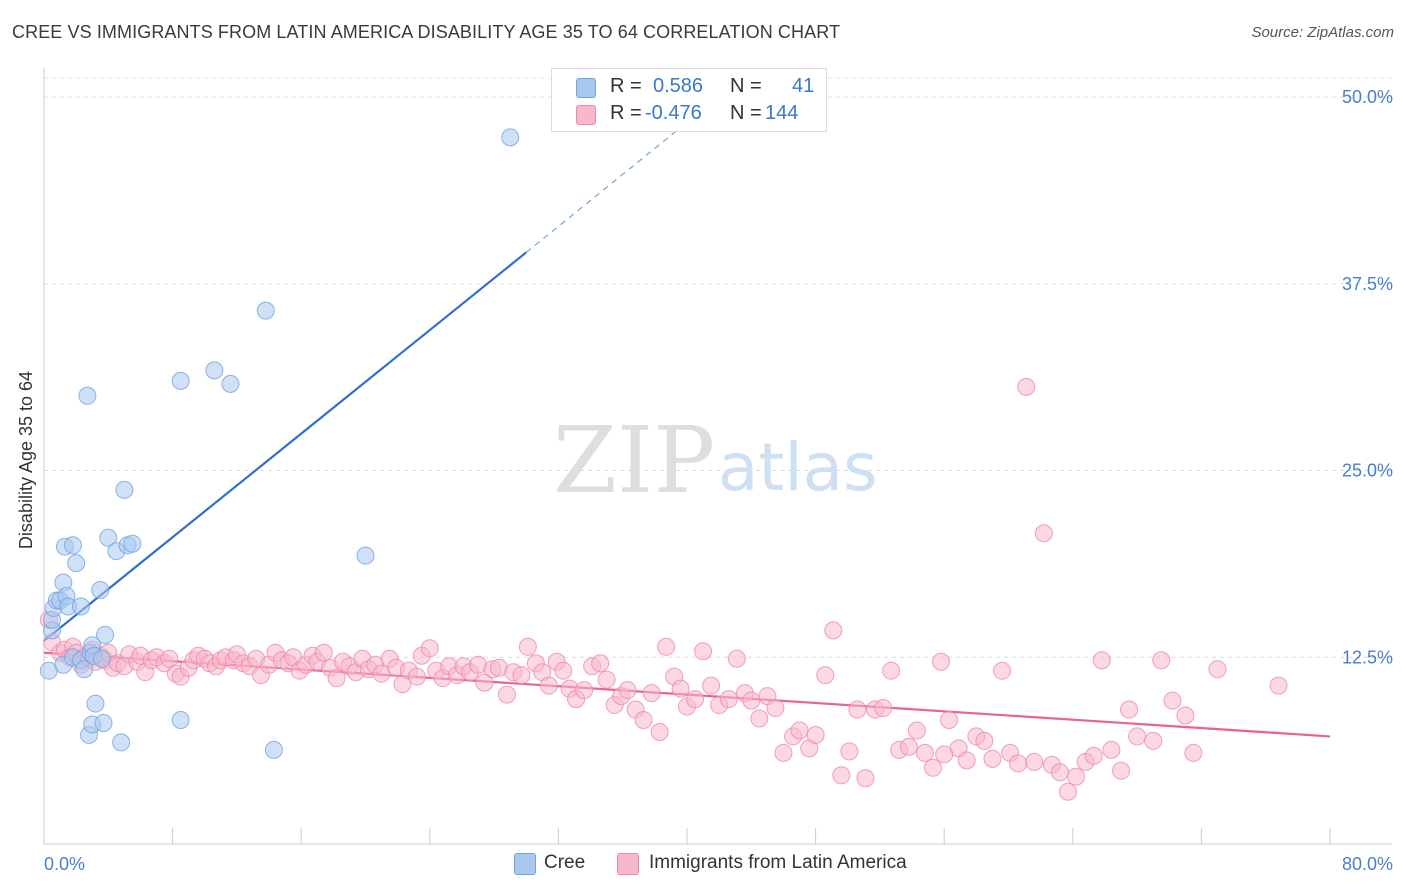 The width and height of the screenshot is (1406, 892). I want to click on watermark: ZIP atlas, so click(715, 460).